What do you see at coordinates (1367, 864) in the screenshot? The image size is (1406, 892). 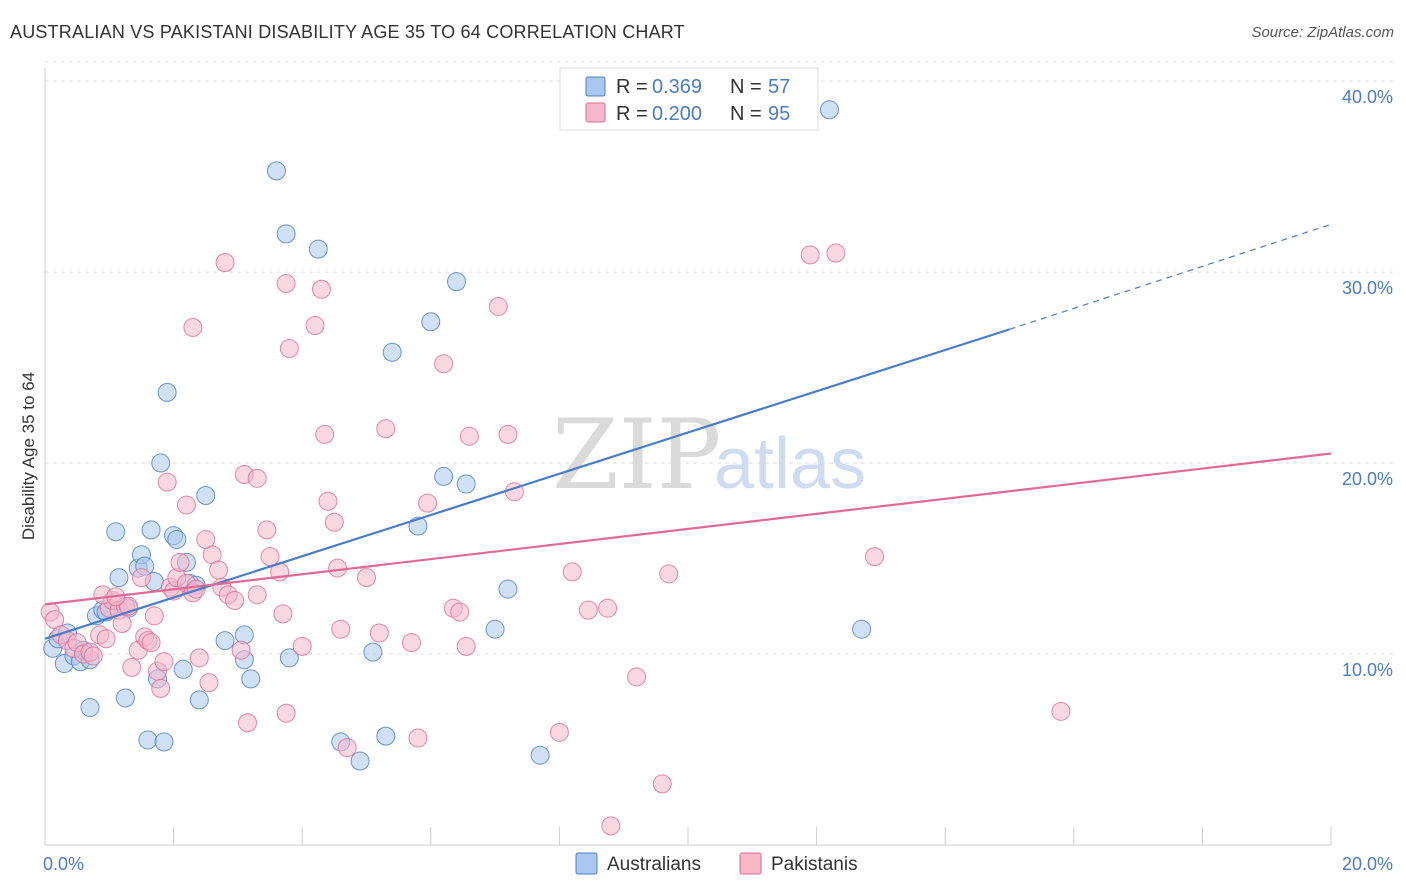 I see `x-tick-label: 20.0%` at bounding box center [1367, 864].